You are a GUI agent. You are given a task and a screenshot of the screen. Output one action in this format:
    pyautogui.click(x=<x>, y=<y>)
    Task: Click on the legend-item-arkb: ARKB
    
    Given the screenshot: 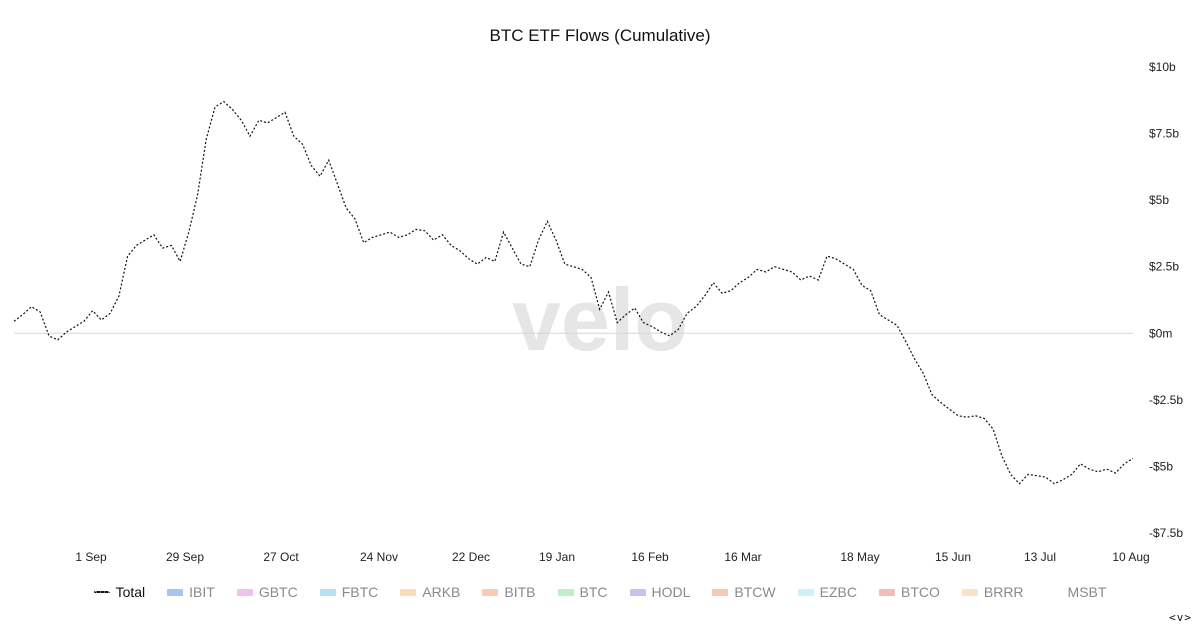 What is the action you would take?
    pyautogui.click(x=430, y=592)
    